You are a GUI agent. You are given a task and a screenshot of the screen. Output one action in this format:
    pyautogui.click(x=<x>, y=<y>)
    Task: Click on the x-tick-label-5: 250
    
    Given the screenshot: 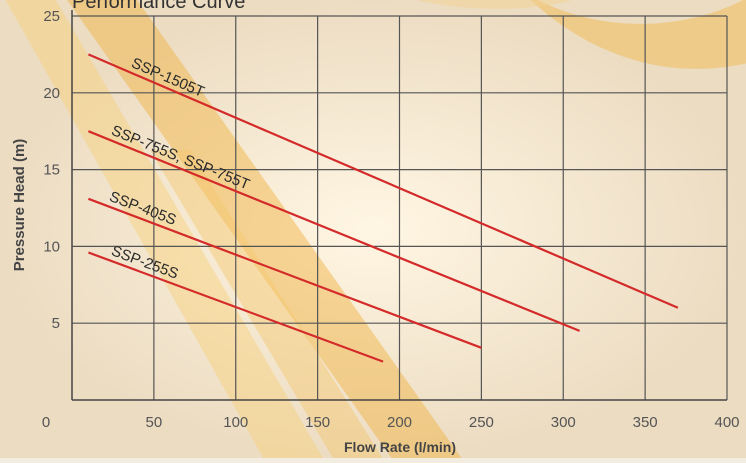 What is the action you would take?
    pyautogui.click(x=481, y=422)
    